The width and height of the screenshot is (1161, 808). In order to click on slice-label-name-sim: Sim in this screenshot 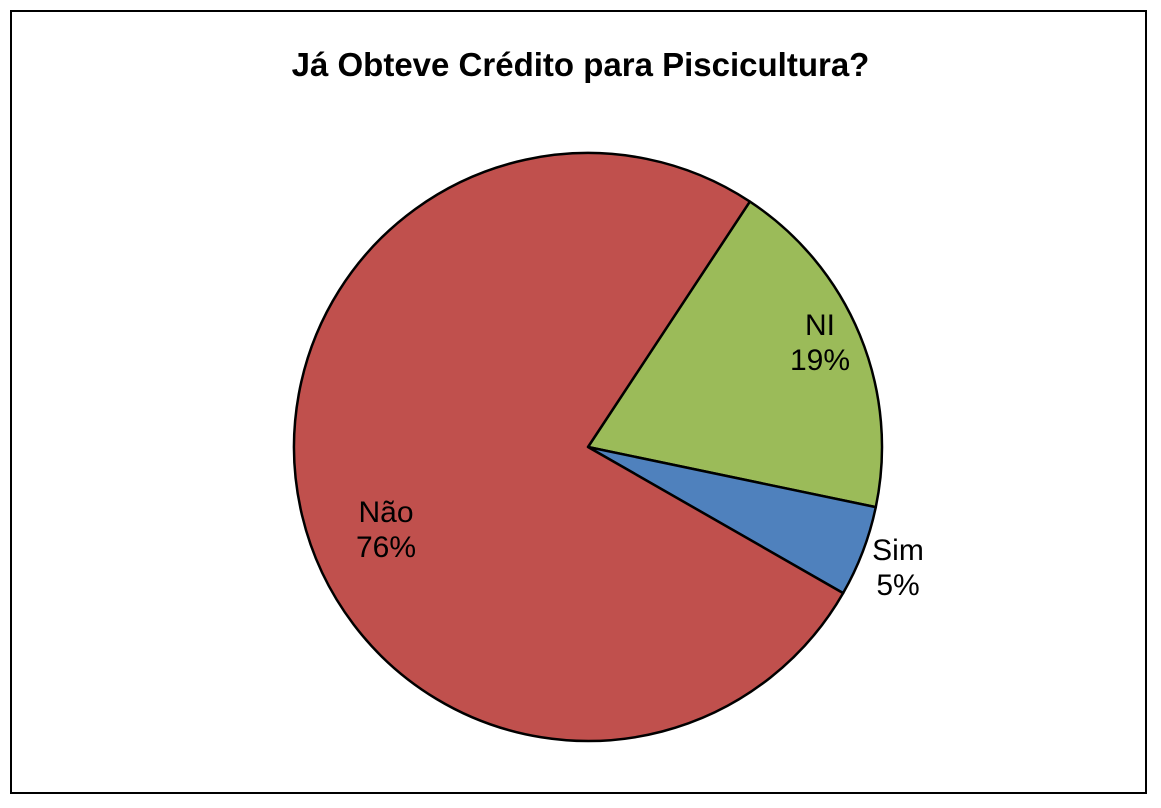, I will do `click(898, 550)`.